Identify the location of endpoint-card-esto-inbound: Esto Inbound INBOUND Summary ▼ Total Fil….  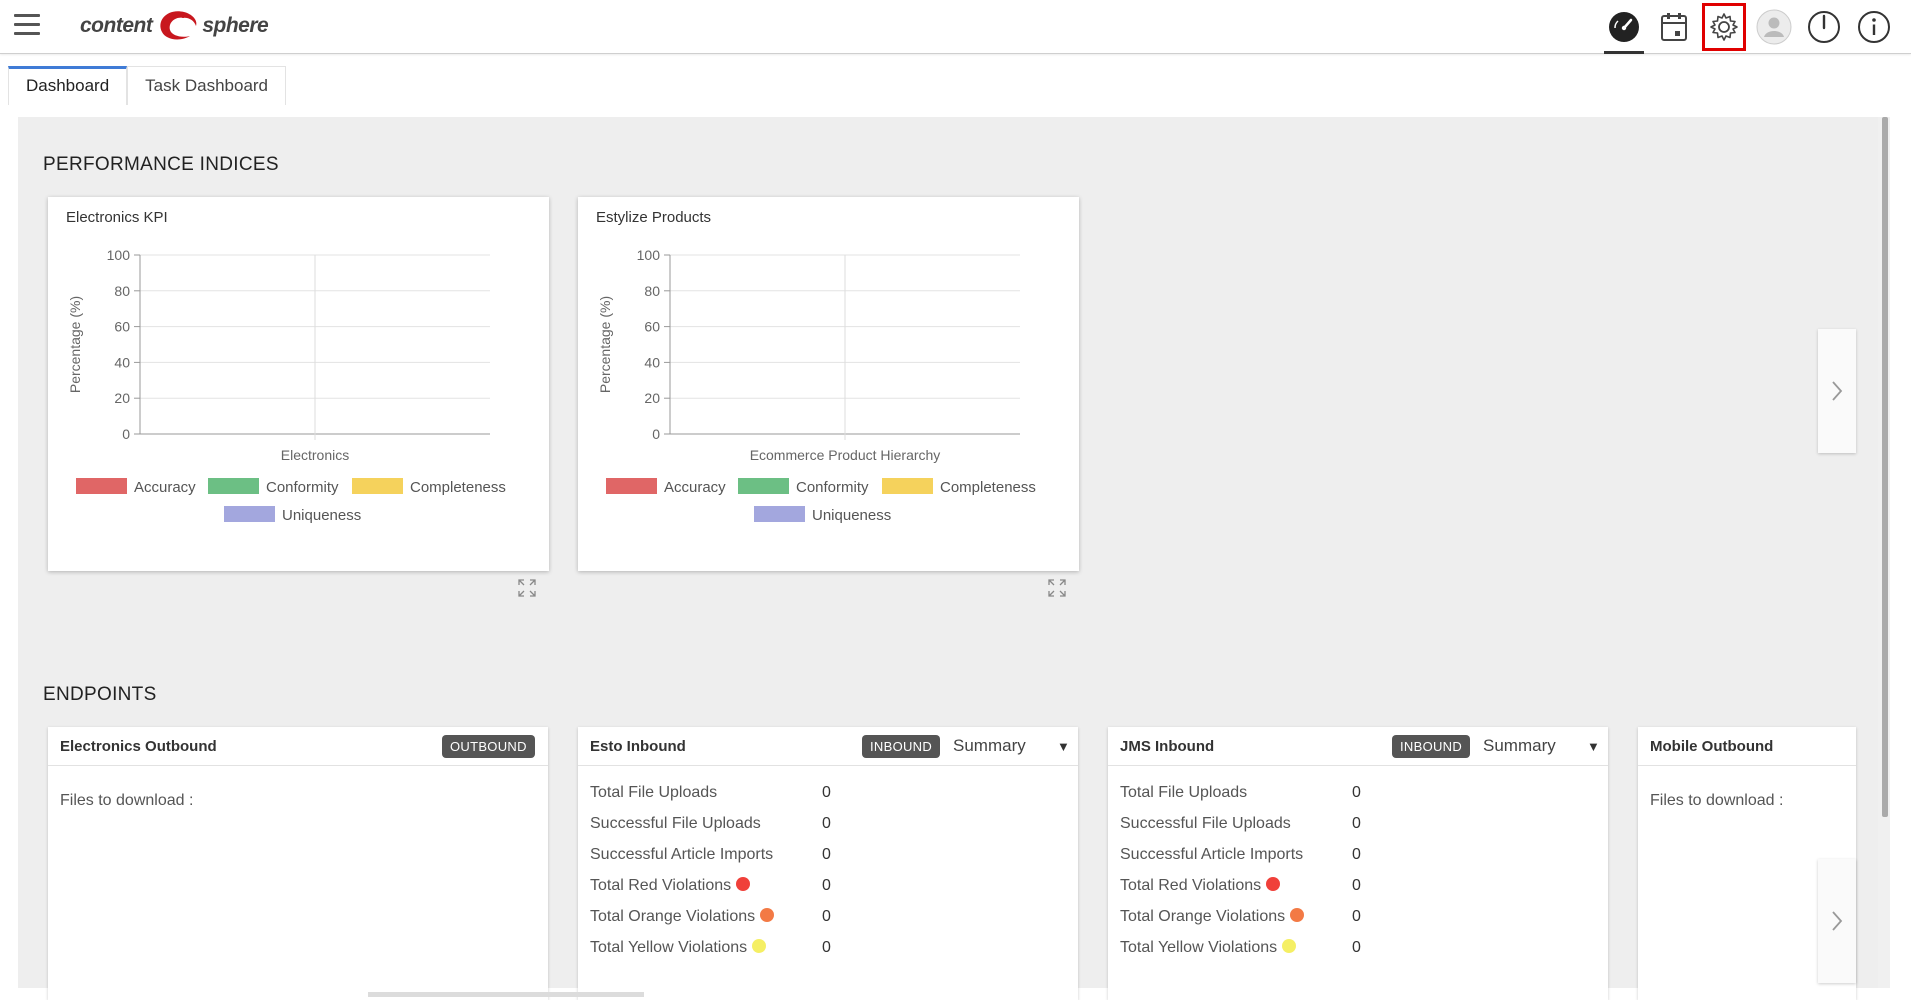
(828, 863).